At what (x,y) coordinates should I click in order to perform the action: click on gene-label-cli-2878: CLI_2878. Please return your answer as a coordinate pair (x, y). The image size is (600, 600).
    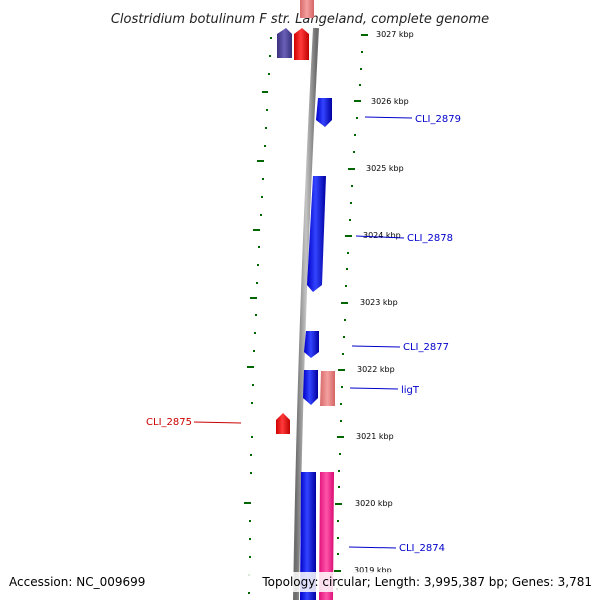
    Looking at the image, I should click on (430, 238).